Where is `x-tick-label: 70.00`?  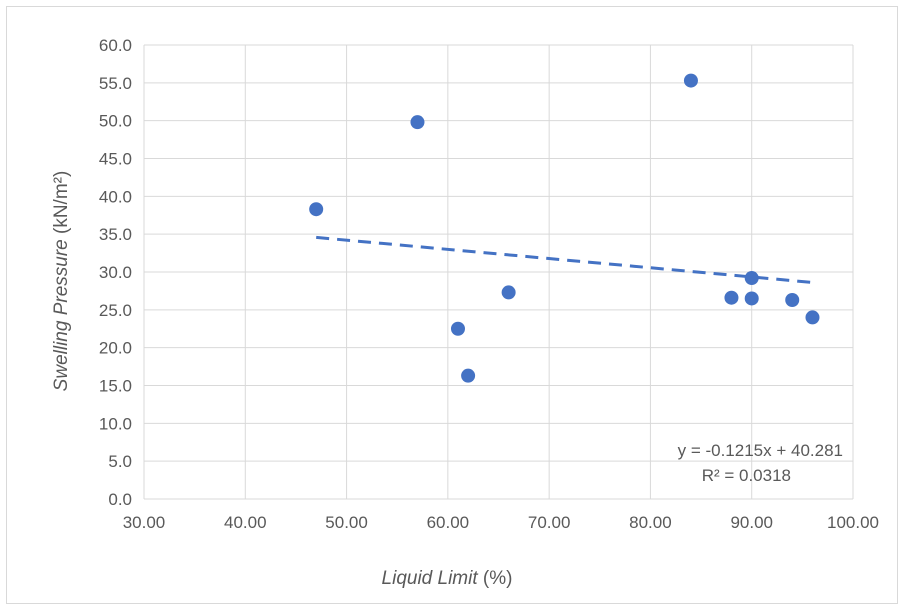
x-tick-label: 70.00 is located at coordinates (549, 522).